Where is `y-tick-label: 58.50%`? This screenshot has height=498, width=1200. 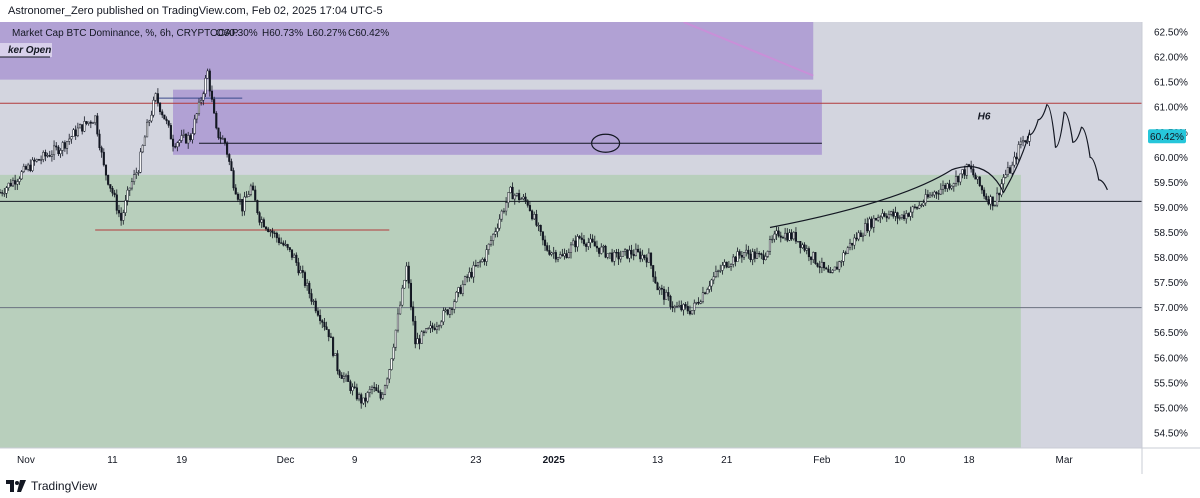
y-tick-label: 58.50% is located at coordinates (1171, 233).